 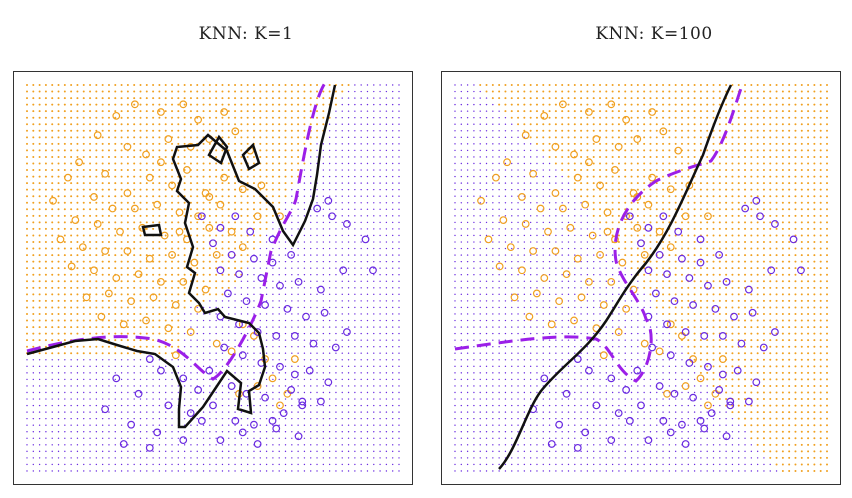 I want to click on orange-data-point, so click(x=235, y=131).